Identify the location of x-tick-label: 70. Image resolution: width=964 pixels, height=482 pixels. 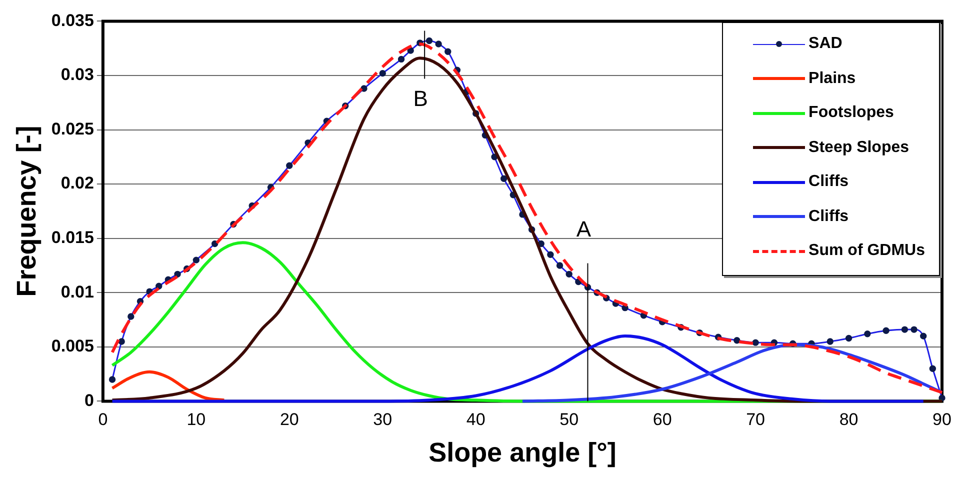
(756, 420).